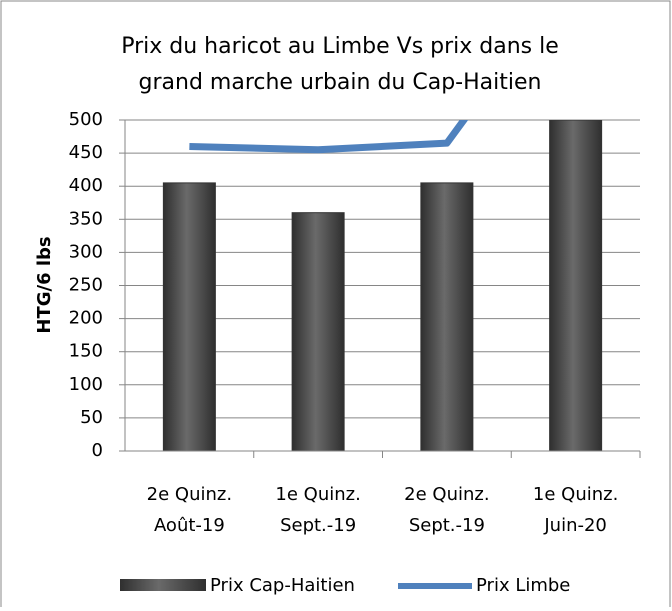 Image resolution: width=672 pixels, height=611 pixels. Describe the element at coordinates (86, 251) in the screenshot. I see `y-tick-label: 300` at that location.